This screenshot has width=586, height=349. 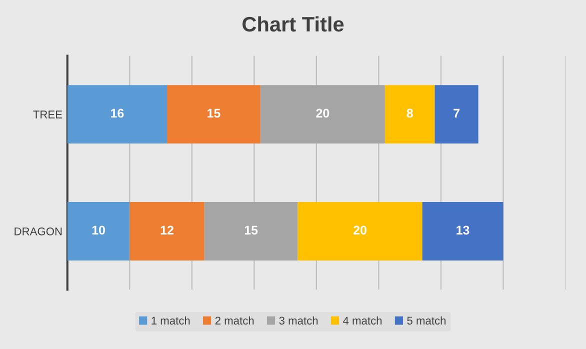 I want to click on chart-title: Chart Title, so click(x=293, y=24).